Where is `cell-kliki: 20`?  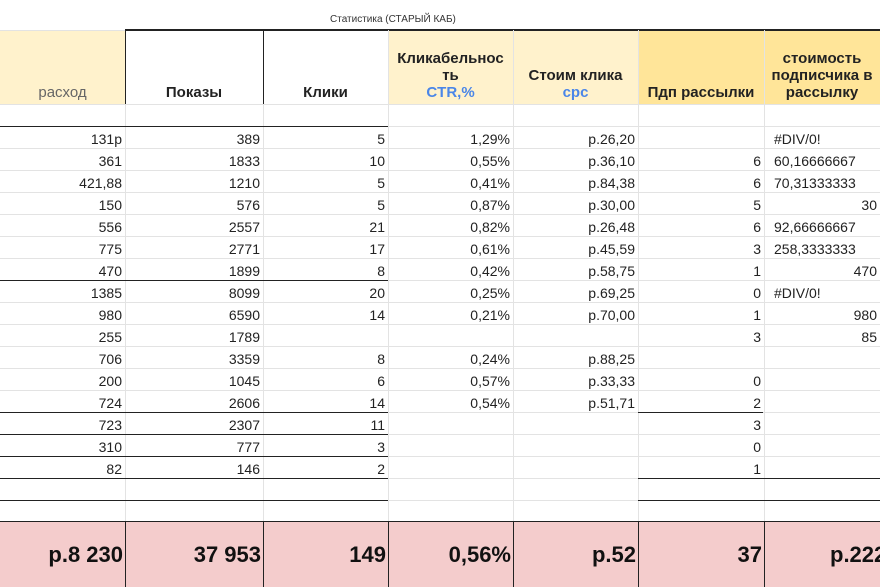 cell-kliki: 20 is located at coordinates (377, 293).